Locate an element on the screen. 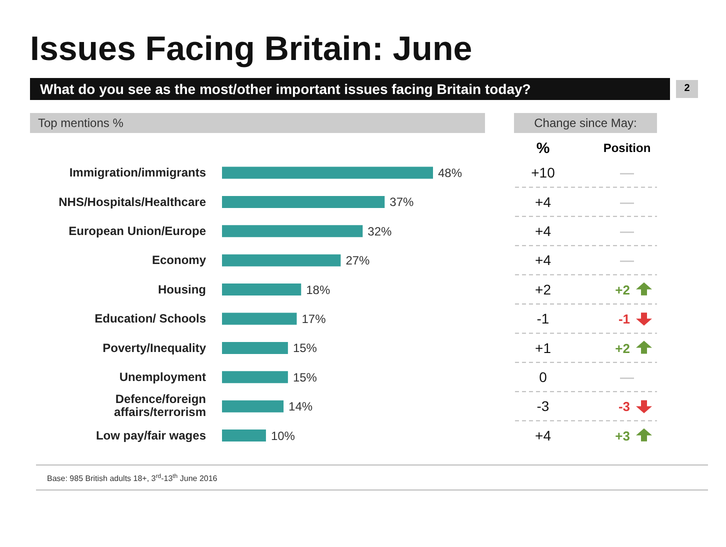  y-tick-label: European Union/Europe is located at coordinates (137, 231).